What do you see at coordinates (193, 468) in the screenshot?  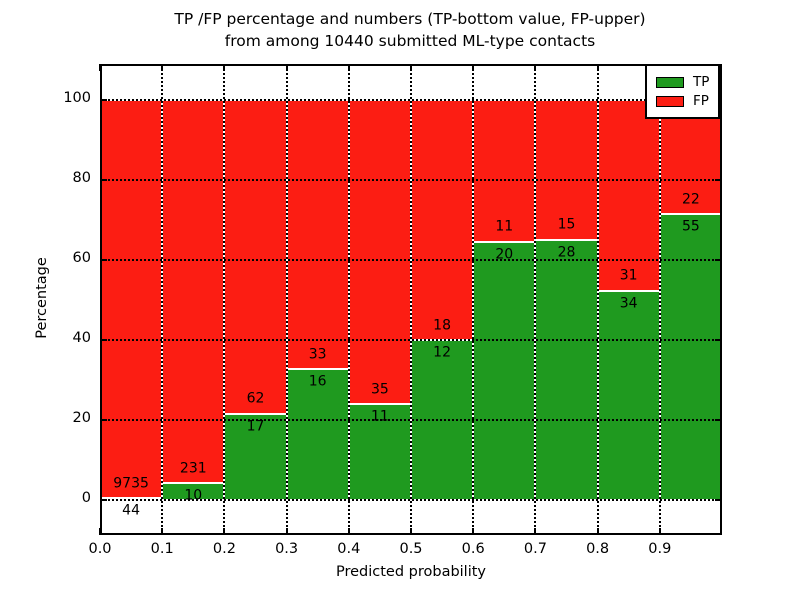 I see `fp-count-label: 231` at bounding box center [193, 468].